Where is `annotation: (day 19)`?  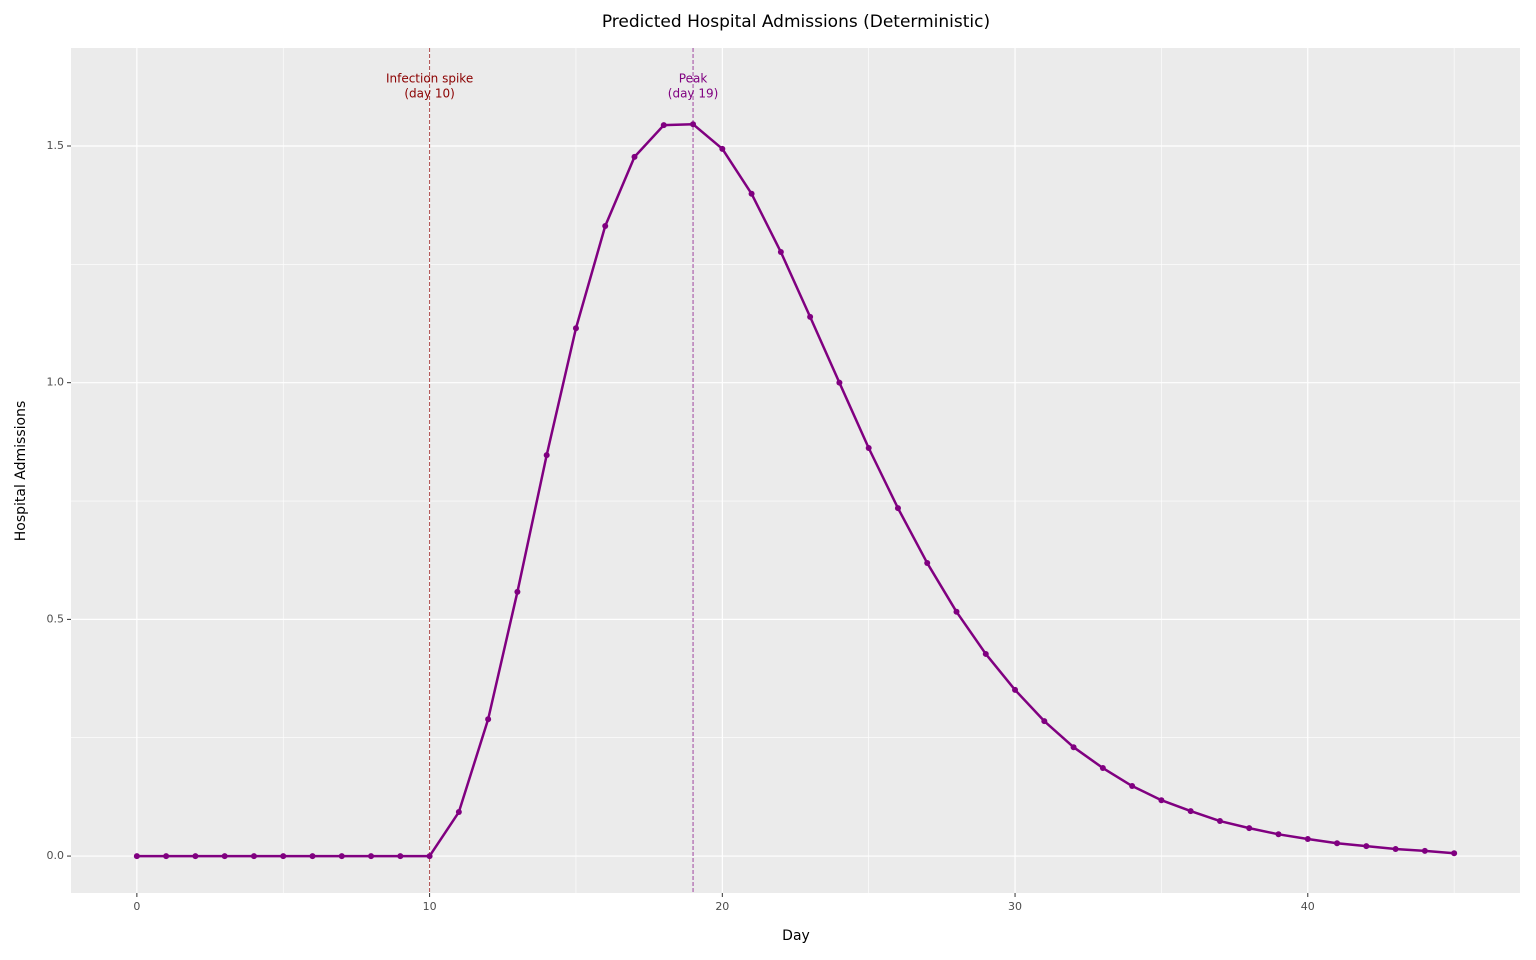 annotation: (day 19) is located at coordinates (693, 94).